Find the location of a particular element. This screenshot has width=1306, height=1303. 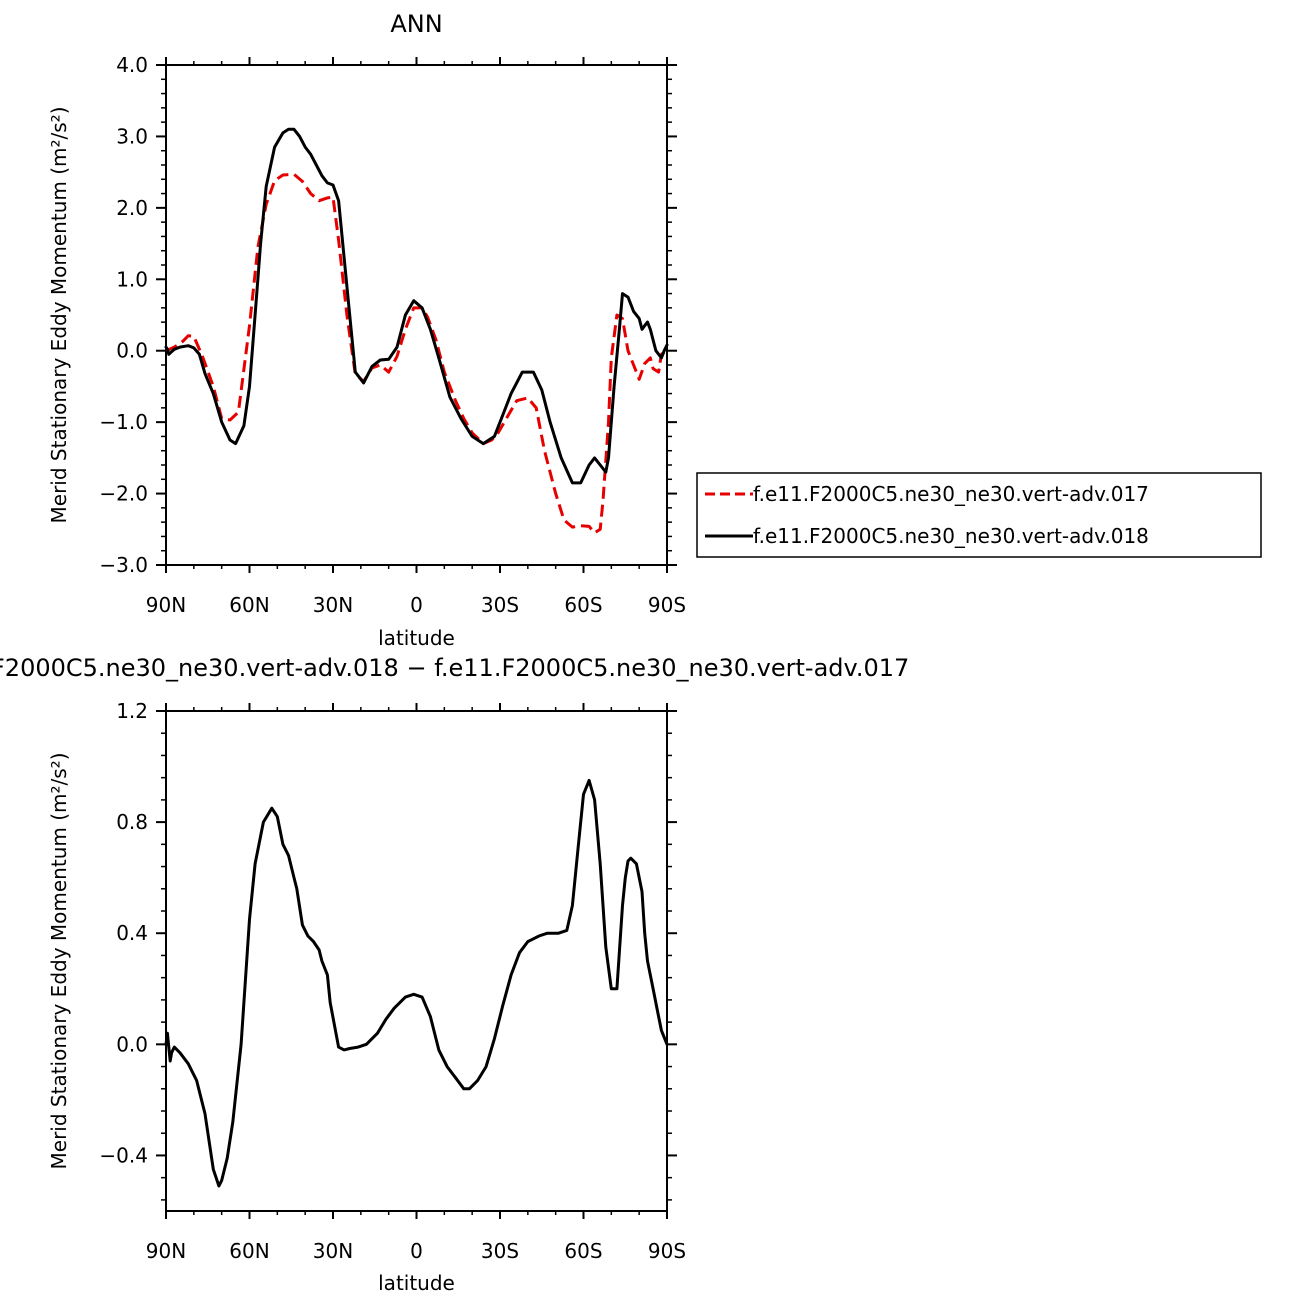

y-tick-label: −2.0 is located at coordinates (123, 494).